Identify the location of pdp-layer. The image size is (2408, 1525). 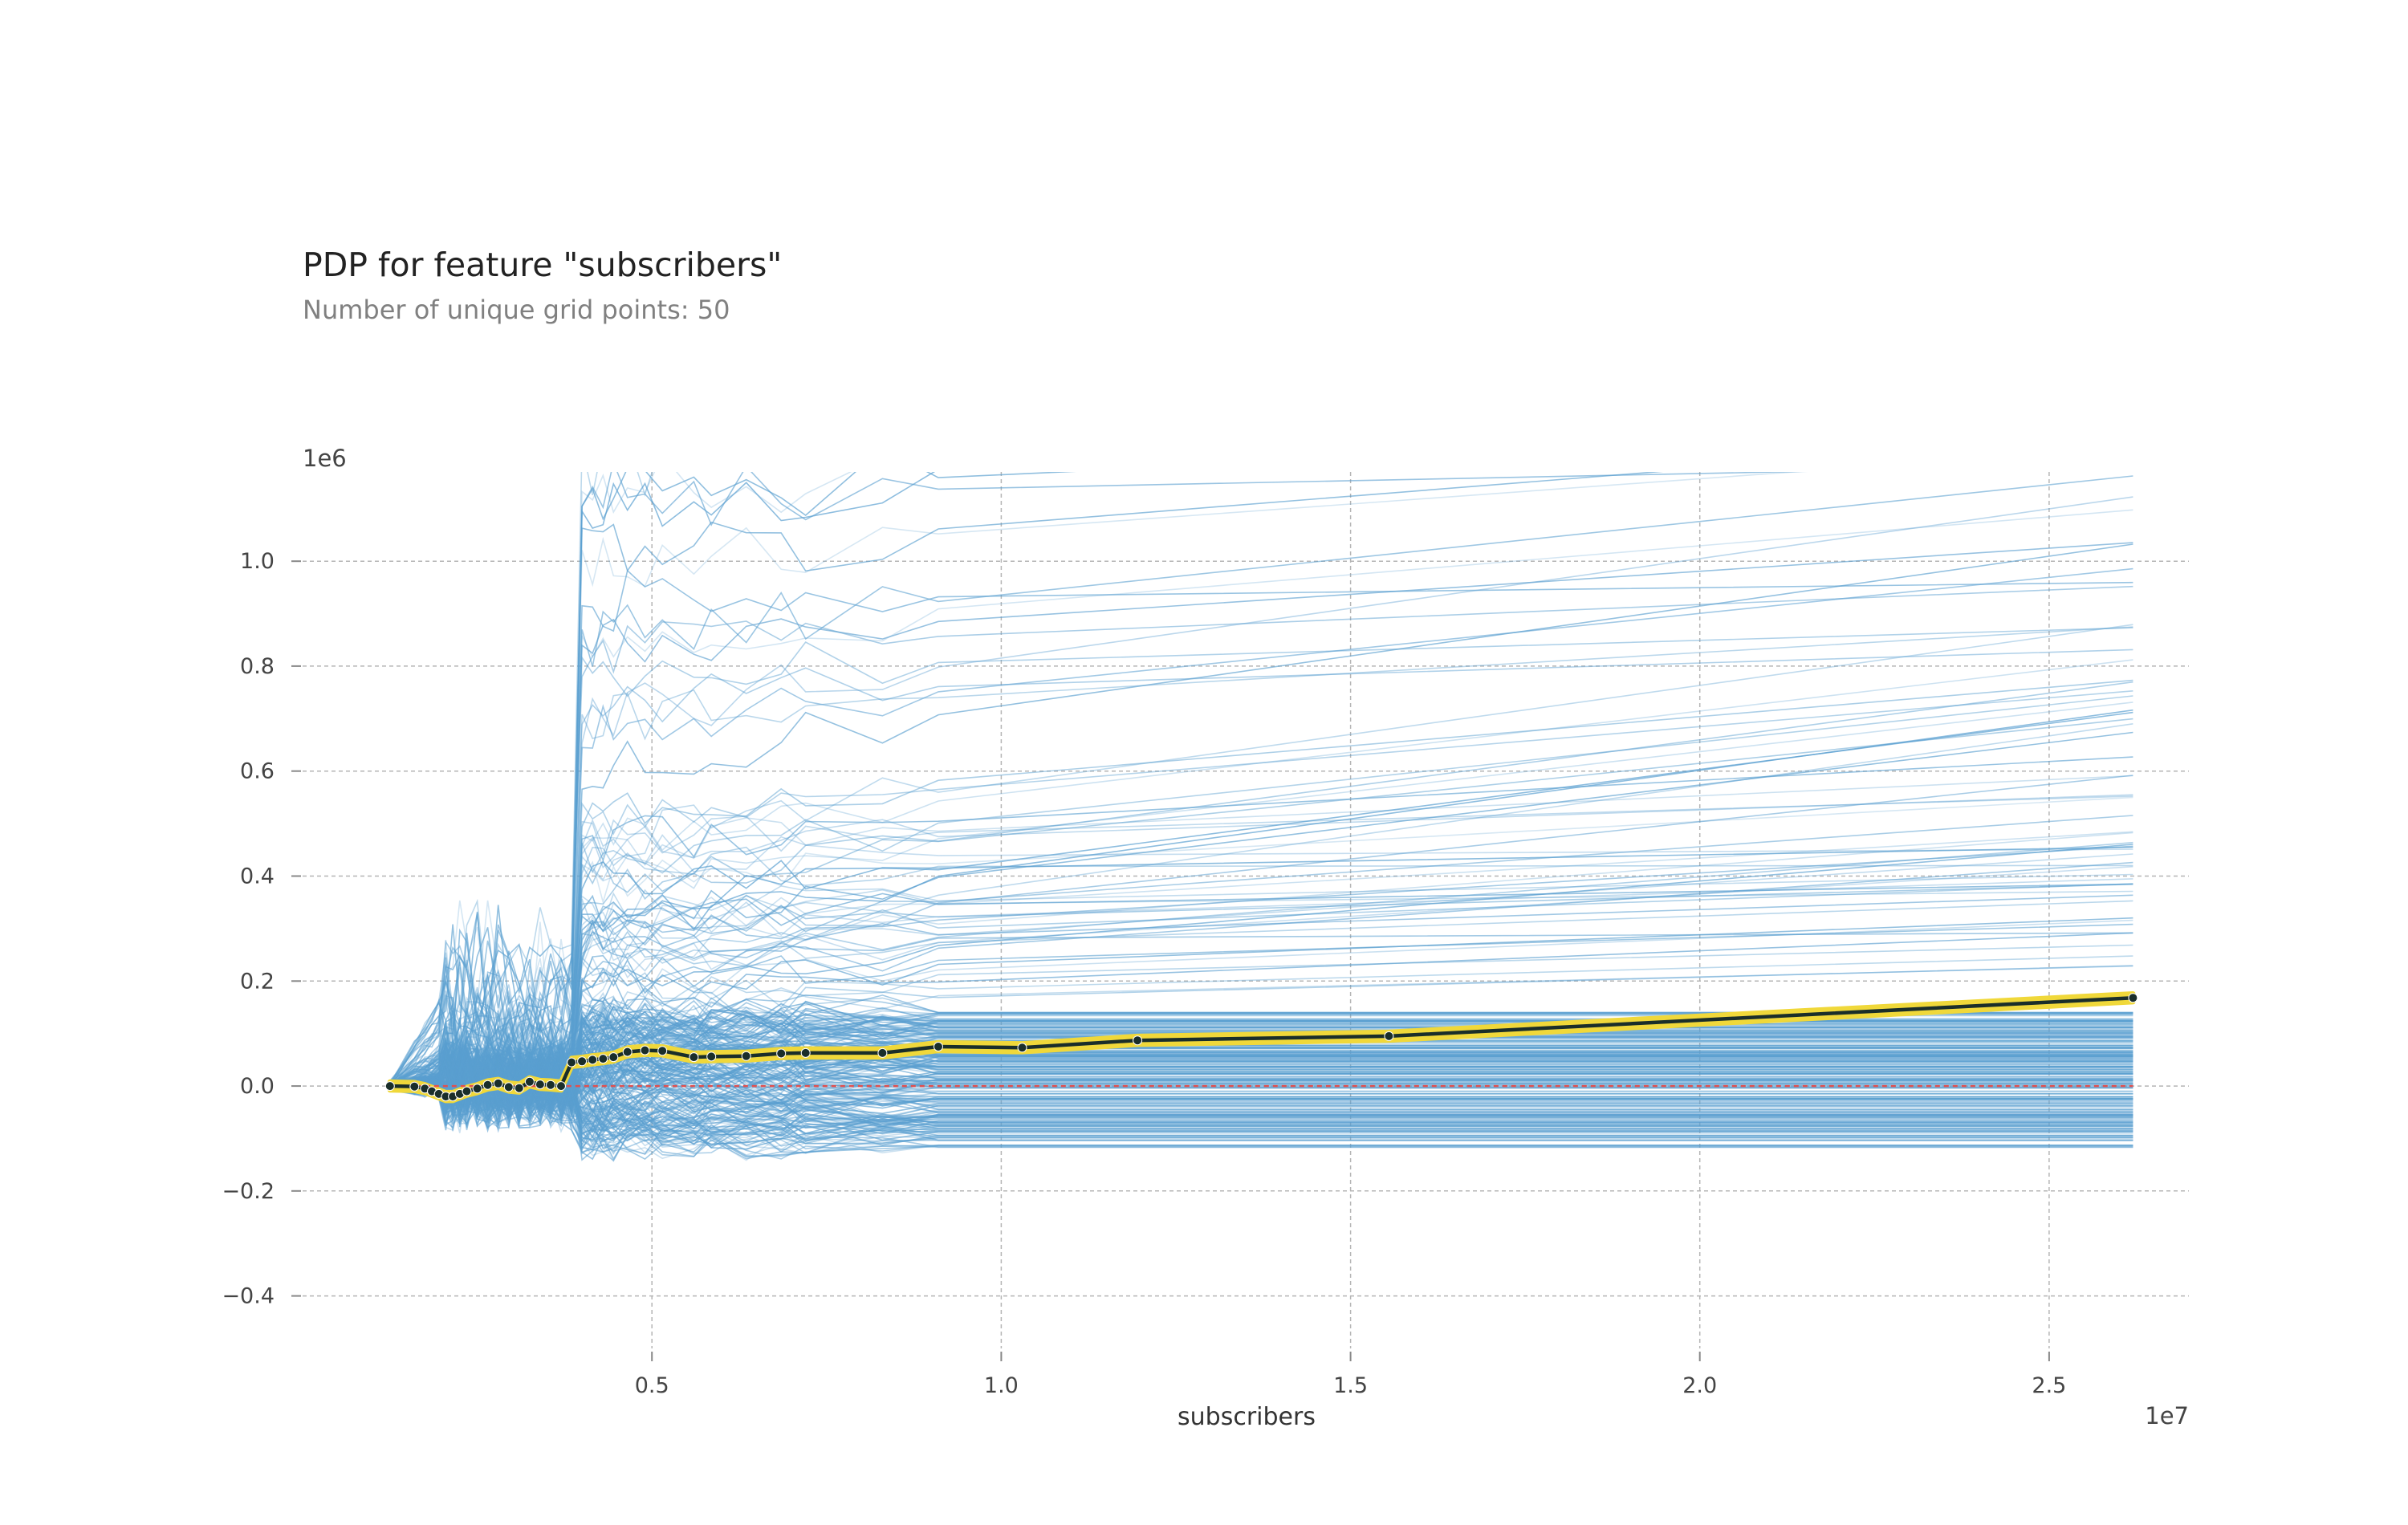
(1261, 1047).